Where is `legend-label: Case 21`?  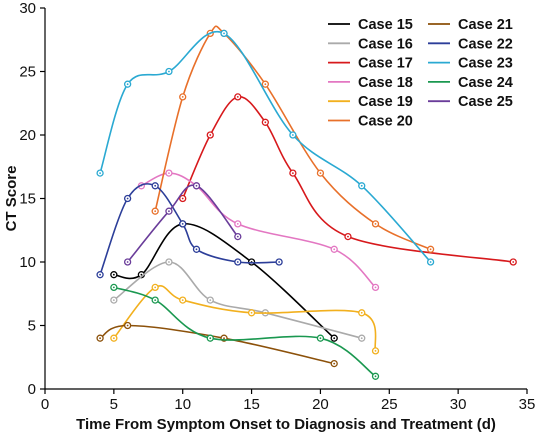 legend-label: Case 21 is located at coordinates (485, 25).